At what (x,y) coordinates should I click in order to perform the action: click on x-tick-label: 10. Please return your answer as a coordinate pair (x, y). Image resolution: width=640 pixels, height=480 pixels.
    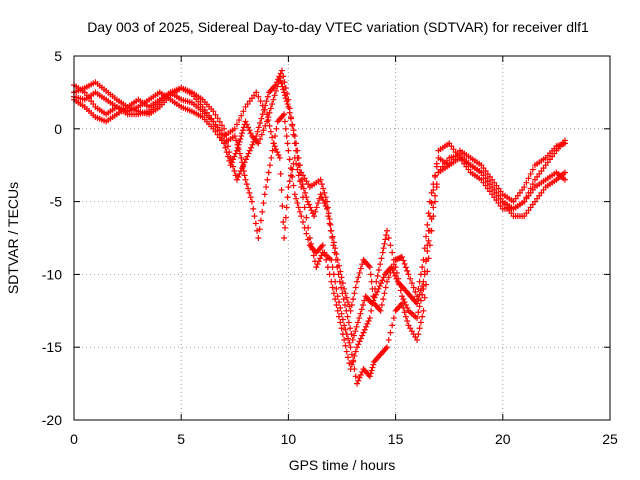
    Looking at the image, I should click on (289, 439).